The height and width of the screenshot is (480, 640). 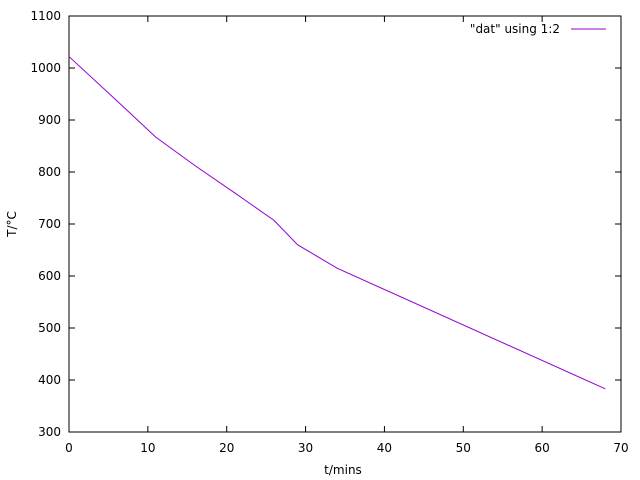 What do you see at coordinates (620, 448) in the screenshot?
I see `x-tick-label: 70` at bounding box center [620, 448].